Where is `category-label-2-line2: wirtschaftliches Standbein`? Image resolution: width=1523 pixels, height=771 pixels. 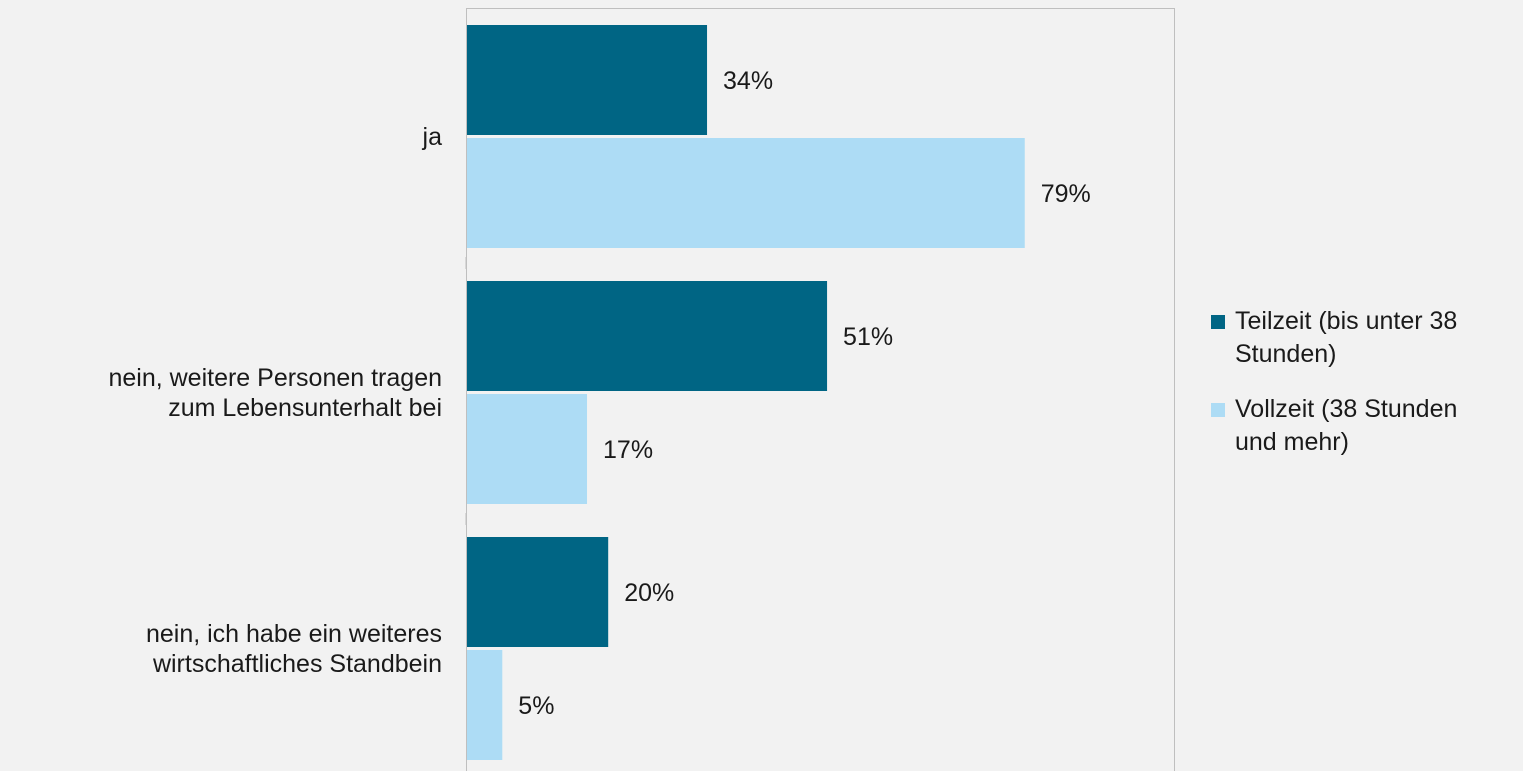 category-label-2-line2: wirtschaftliches Standbein is located at coordinates (297, 664).